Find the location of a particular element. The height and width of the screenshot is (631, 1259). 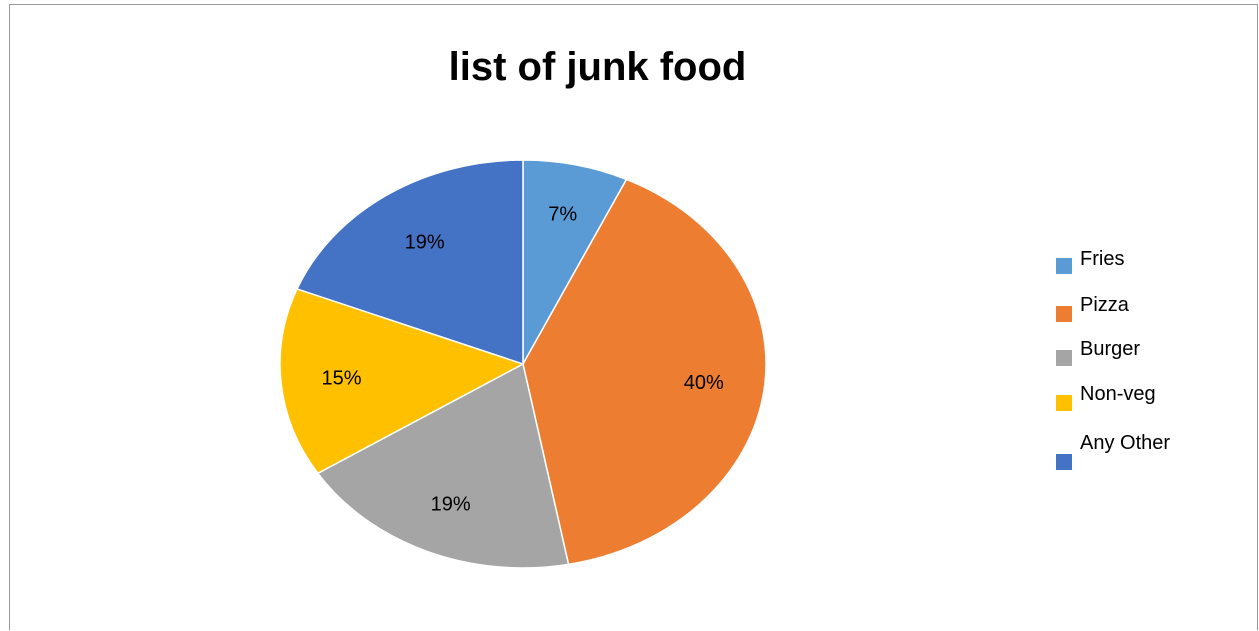

pie-slice-burger is located at coordinates (443, 465).